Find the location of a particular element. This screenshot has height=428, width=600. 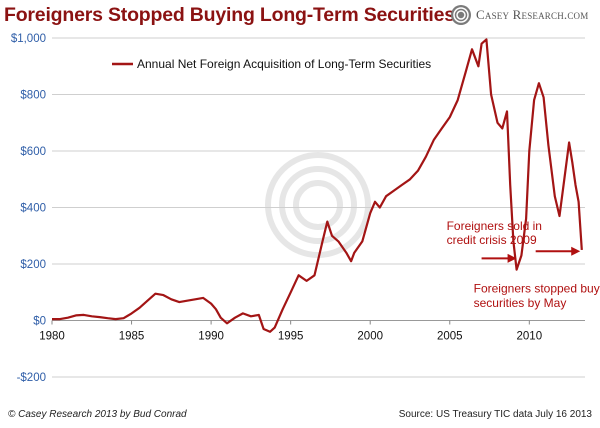

y-axis: -$200 $0 $200 $400 $600 $800 $1,000 is located at coordinates (28, 208).